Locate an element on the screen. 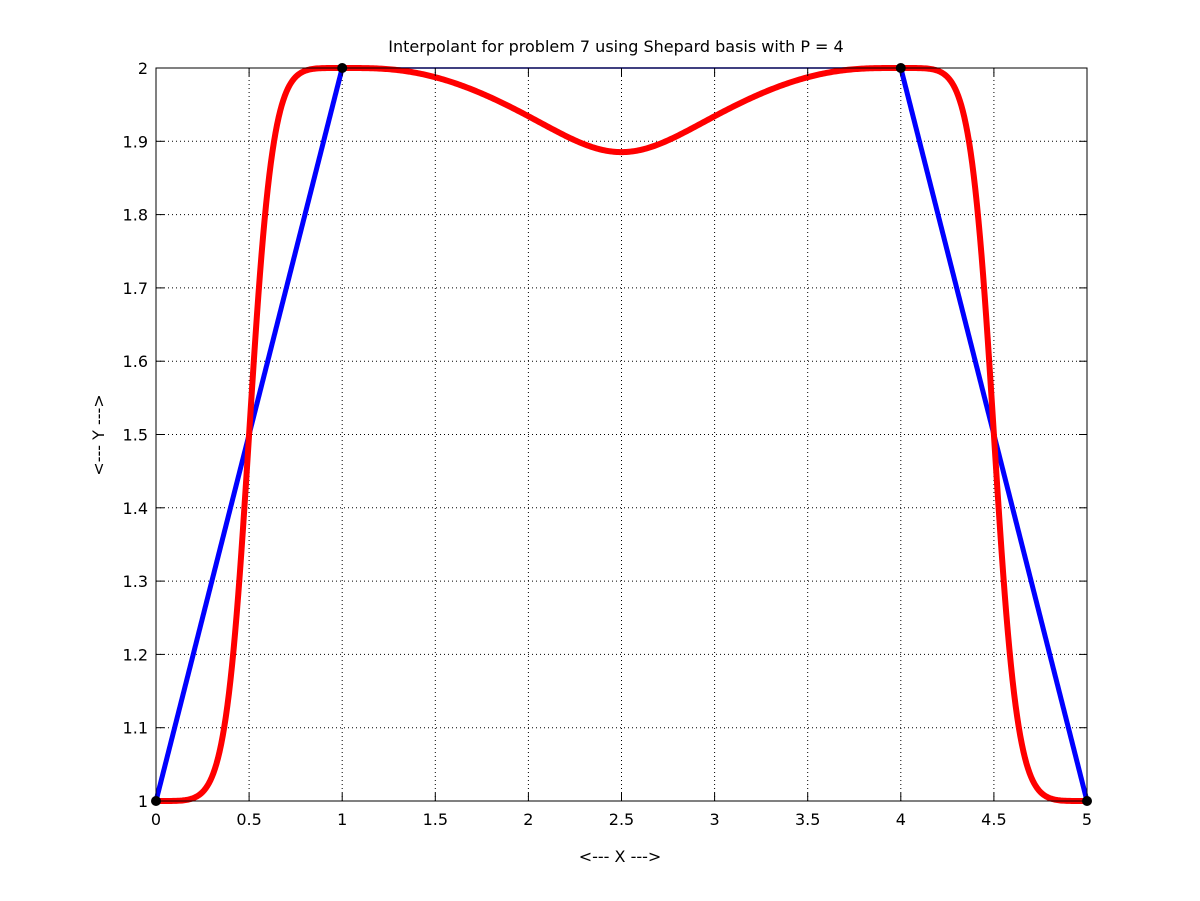 This screenshot has height=901, width=1200. y-axis-label: <--- Y ---> is located at coordinates (98, 434).